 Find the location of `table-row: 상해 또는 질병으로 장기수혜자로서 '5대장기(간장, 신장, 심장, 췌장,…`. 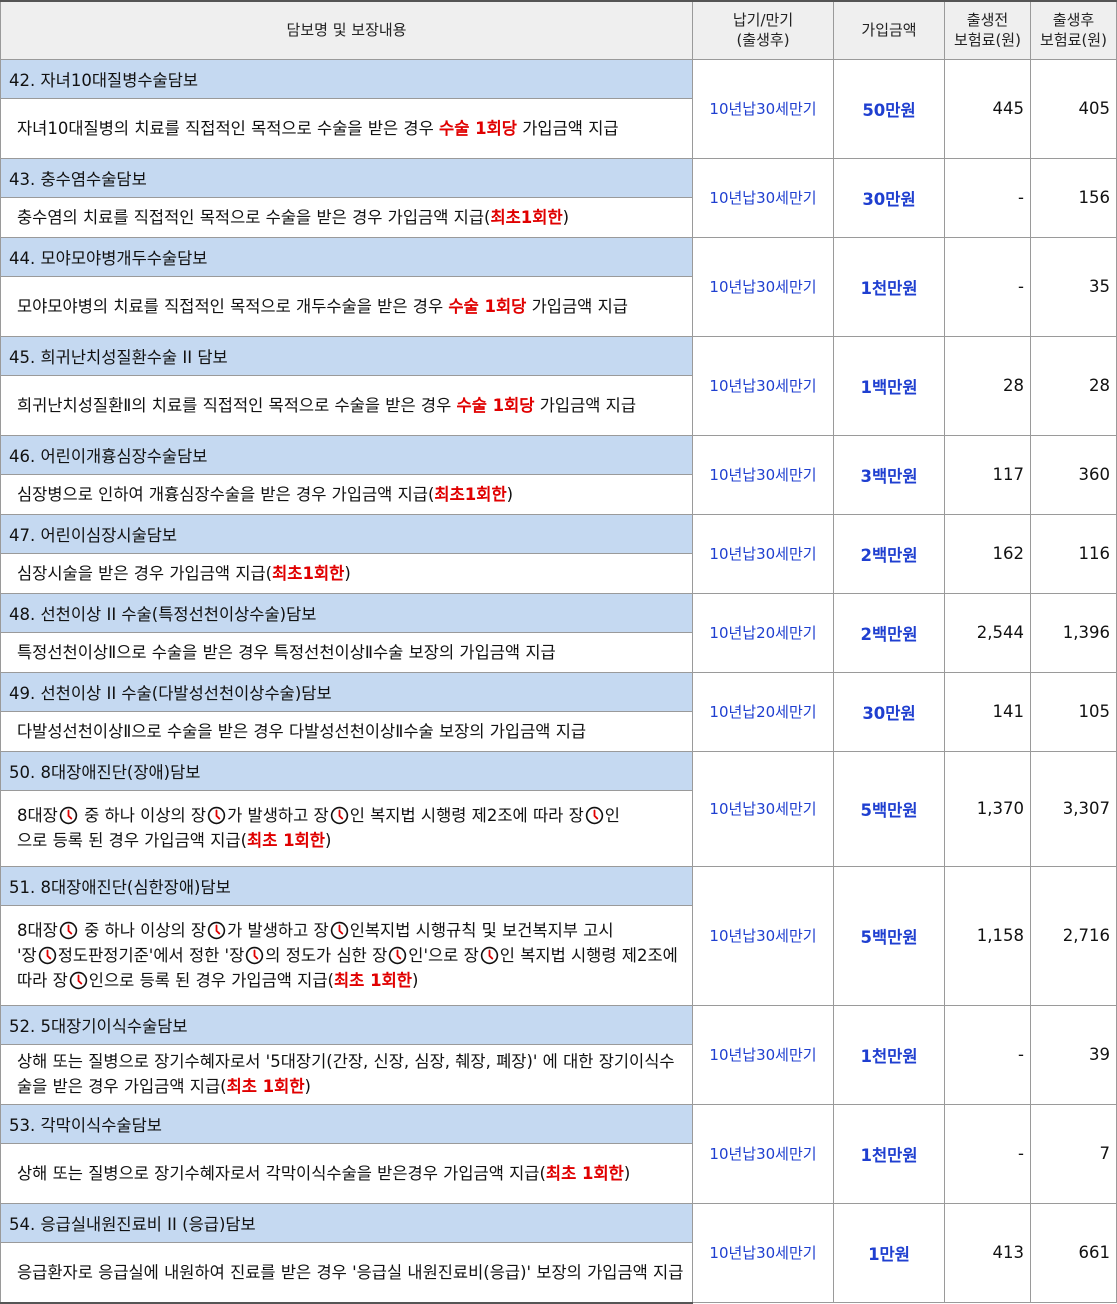

table-row: 상해 또는 질병으로 장기수혜자로서 '5대장기(간장, 신장, 심장, 췌장,… is located at coordinates (558, 1074).